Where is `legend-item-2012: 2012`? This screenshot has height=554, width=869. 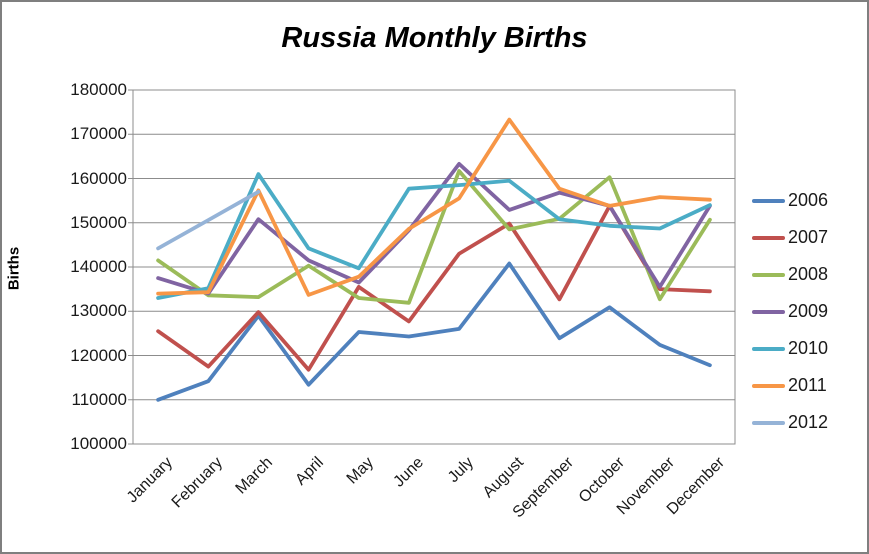 legend-item-2012: 2012 is located at coordinates (808, 422).